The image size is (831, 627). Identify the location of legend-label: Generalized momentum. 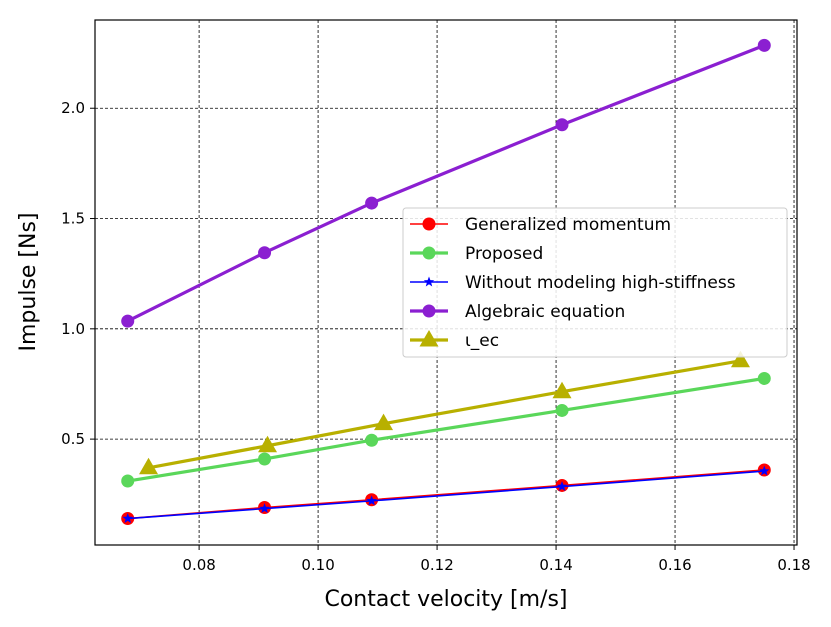
(568, 225).